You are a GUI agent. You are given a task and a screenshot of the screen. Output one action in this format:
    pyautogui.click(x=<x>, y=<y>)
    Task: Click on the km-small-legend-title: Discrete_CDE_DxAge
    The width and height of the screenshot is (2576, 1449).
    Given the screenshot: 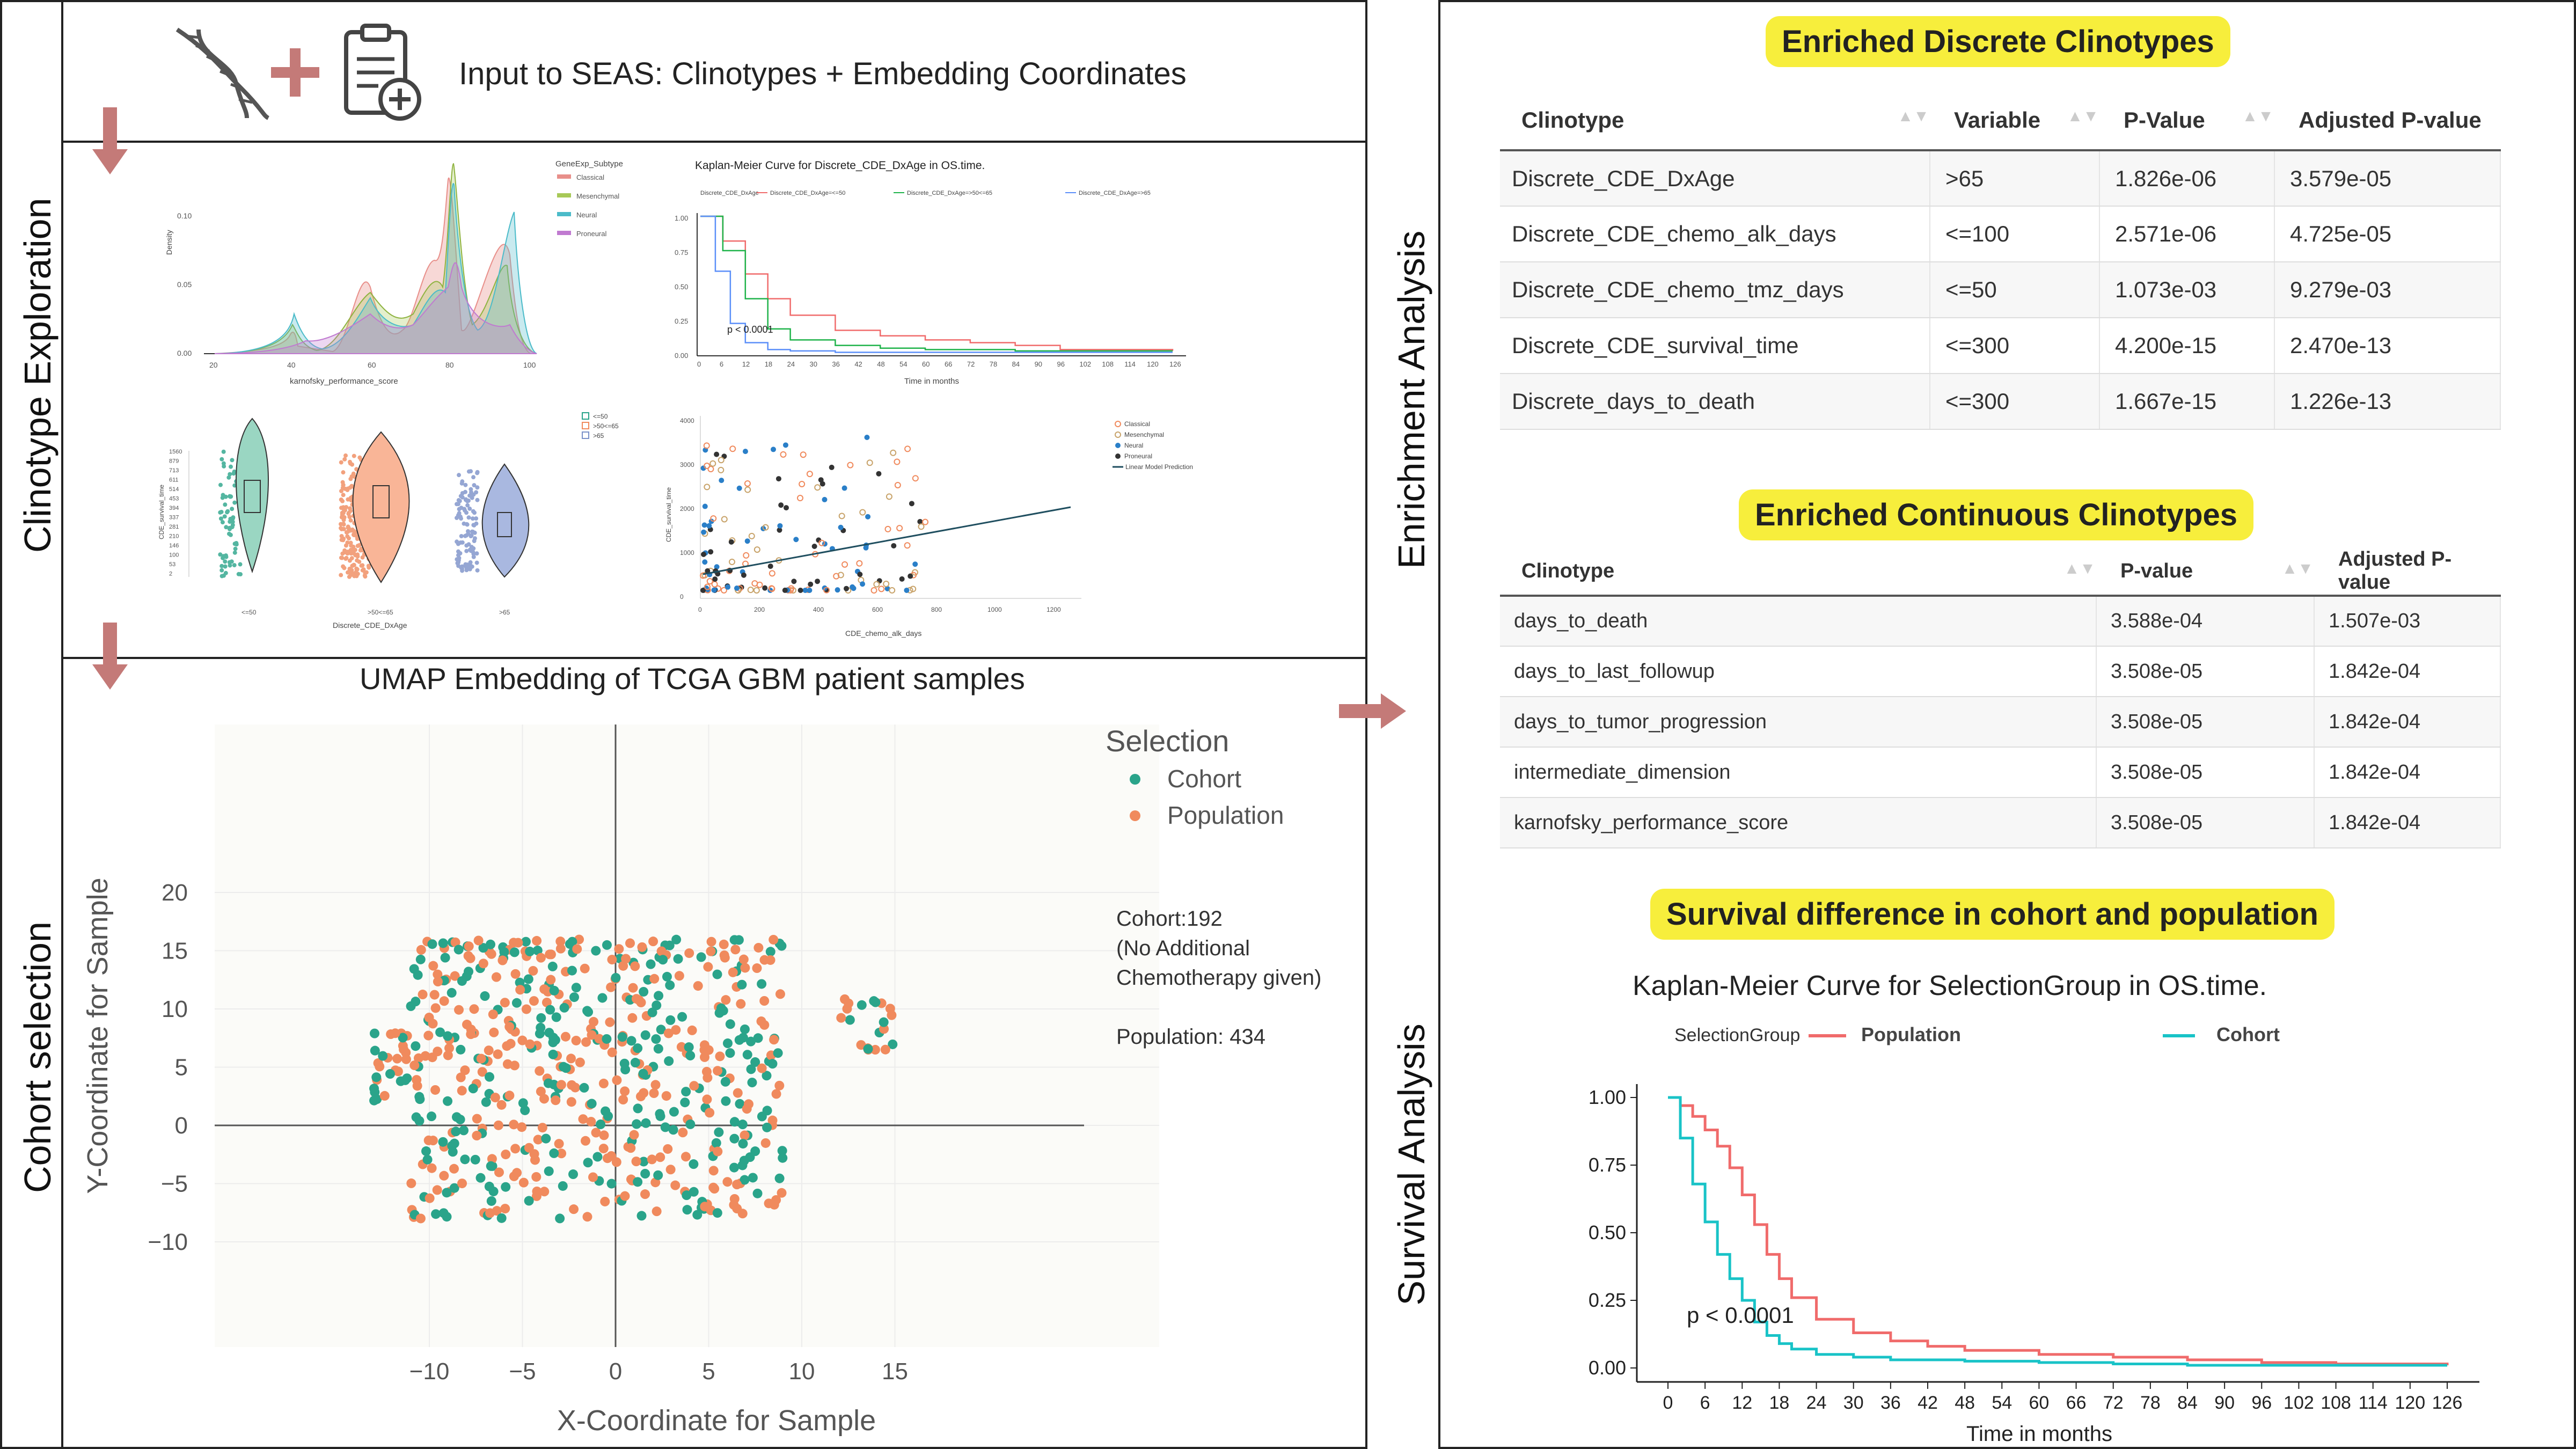 What is the action you would take?
    pyautogui.click(x=729, y=193)
    